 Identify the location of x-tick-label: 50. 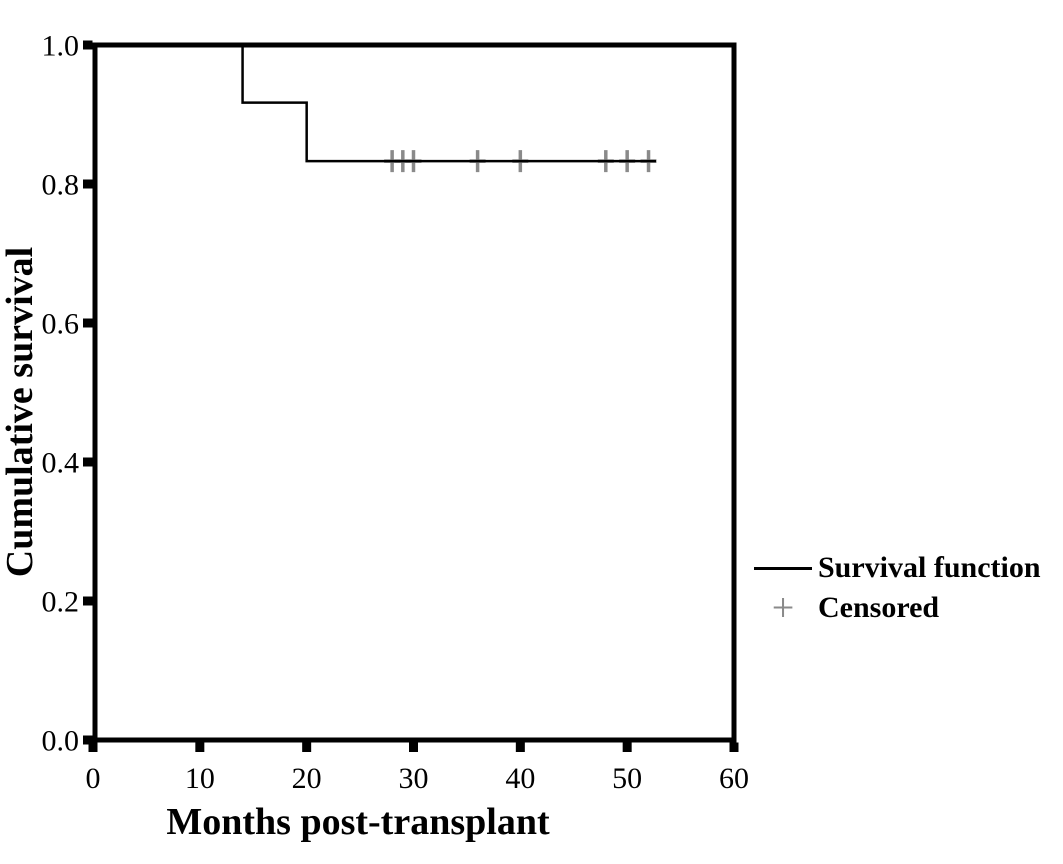
(627, 778).